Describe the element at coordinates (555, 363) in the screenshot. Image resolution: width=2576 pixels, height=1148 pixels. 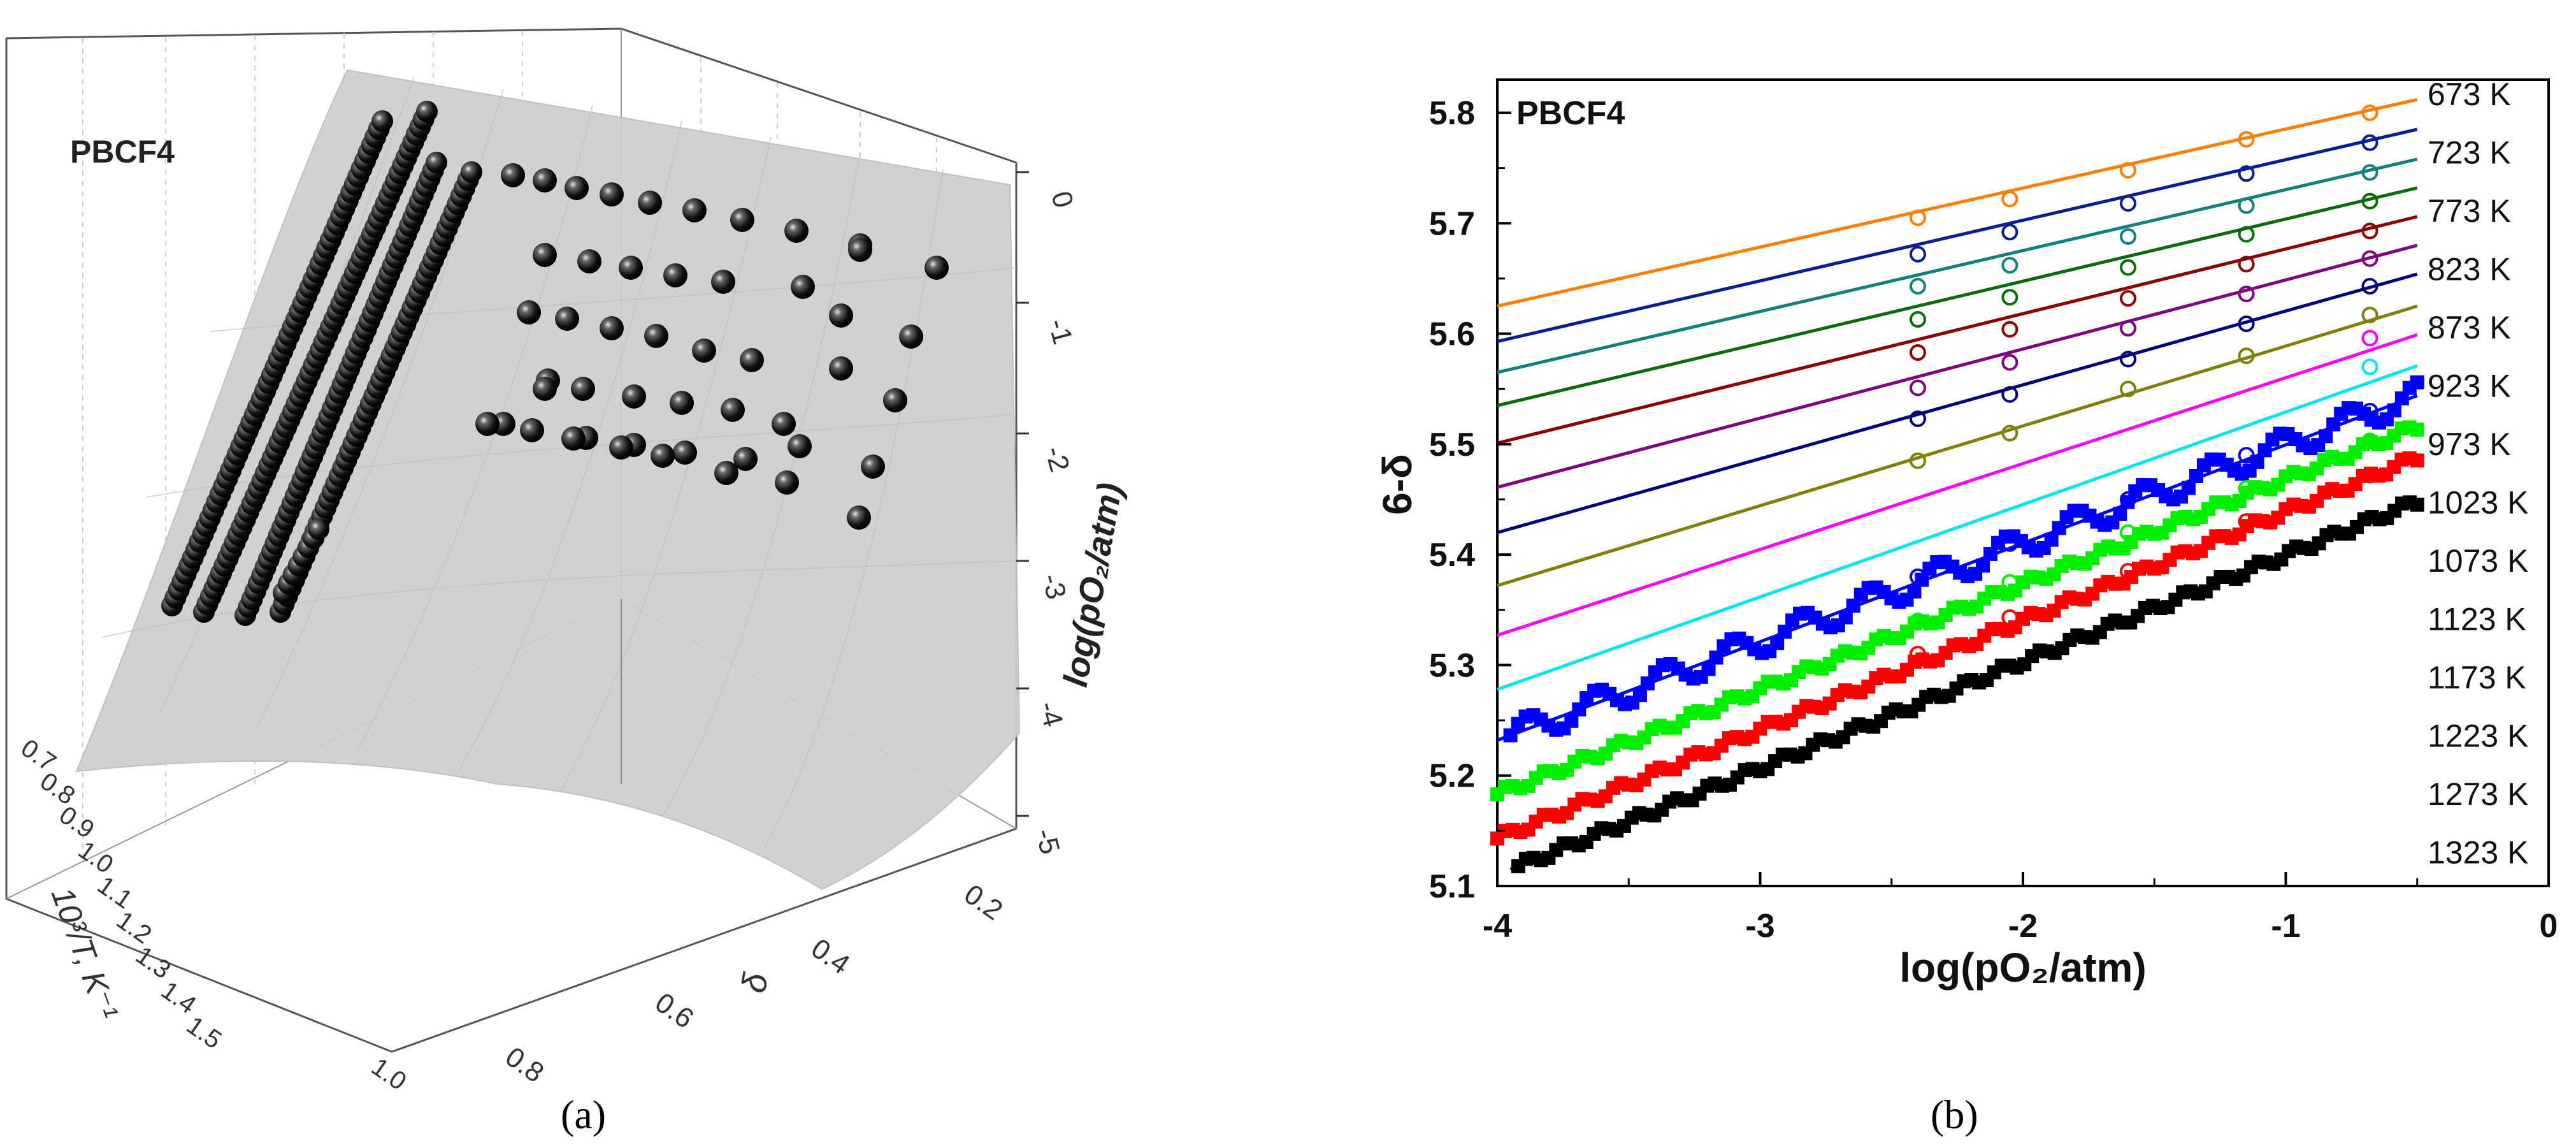
I see `data-spheres` at that location.